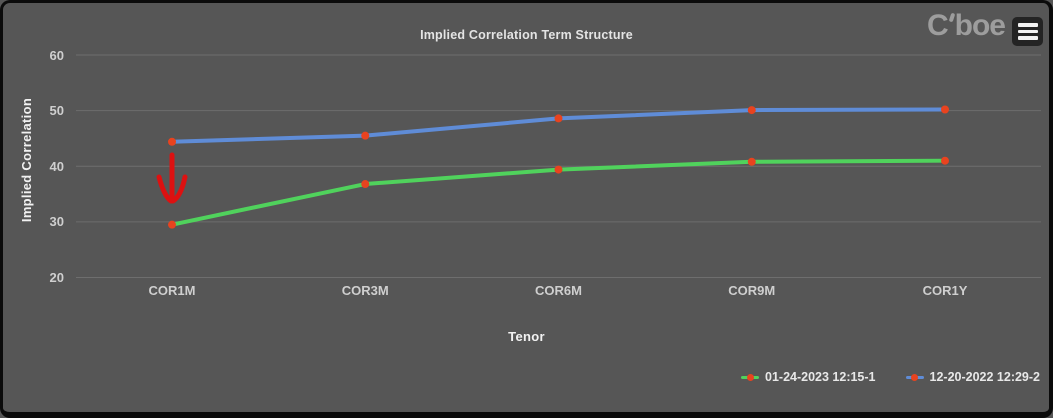 The width and height of the screenshot is (1053, 418). Describe the element at coordinates (365, 290) in the screenshot. I see `x-tick-label: COR3M` at that location.